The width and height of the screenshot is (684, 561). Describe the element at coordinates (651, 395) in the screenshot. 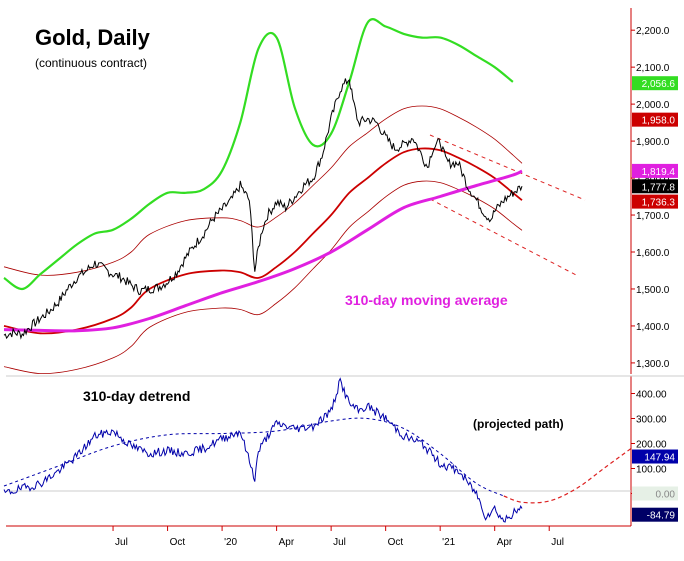

I see `detrend-y-tick-label: 400.00` at that location.